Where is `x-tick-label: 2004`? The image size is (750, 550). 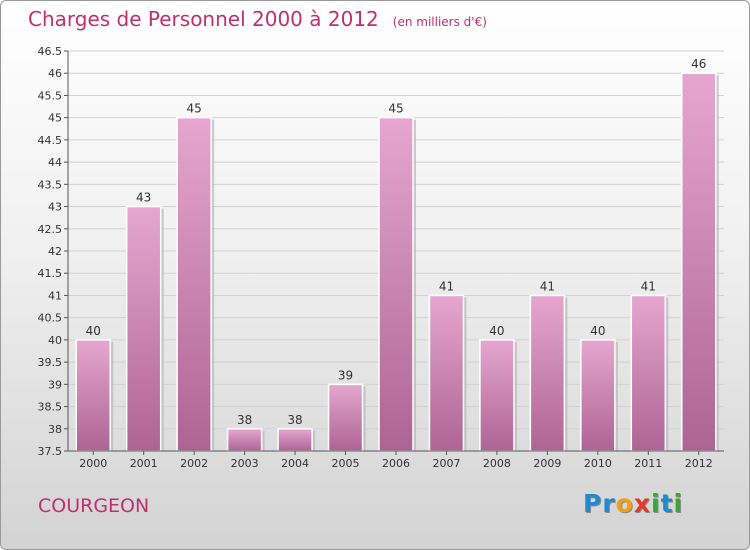 x-tick-label: 2004 is located at coordinates (295, 463).